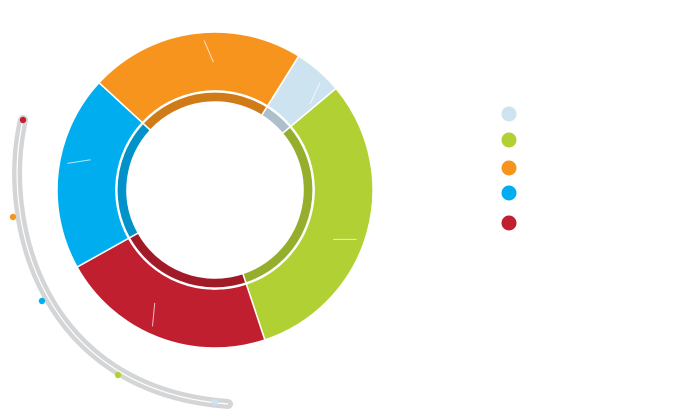 The width and height of the screenshot is (700, 416). I want to click on legend, so click(509, 168).